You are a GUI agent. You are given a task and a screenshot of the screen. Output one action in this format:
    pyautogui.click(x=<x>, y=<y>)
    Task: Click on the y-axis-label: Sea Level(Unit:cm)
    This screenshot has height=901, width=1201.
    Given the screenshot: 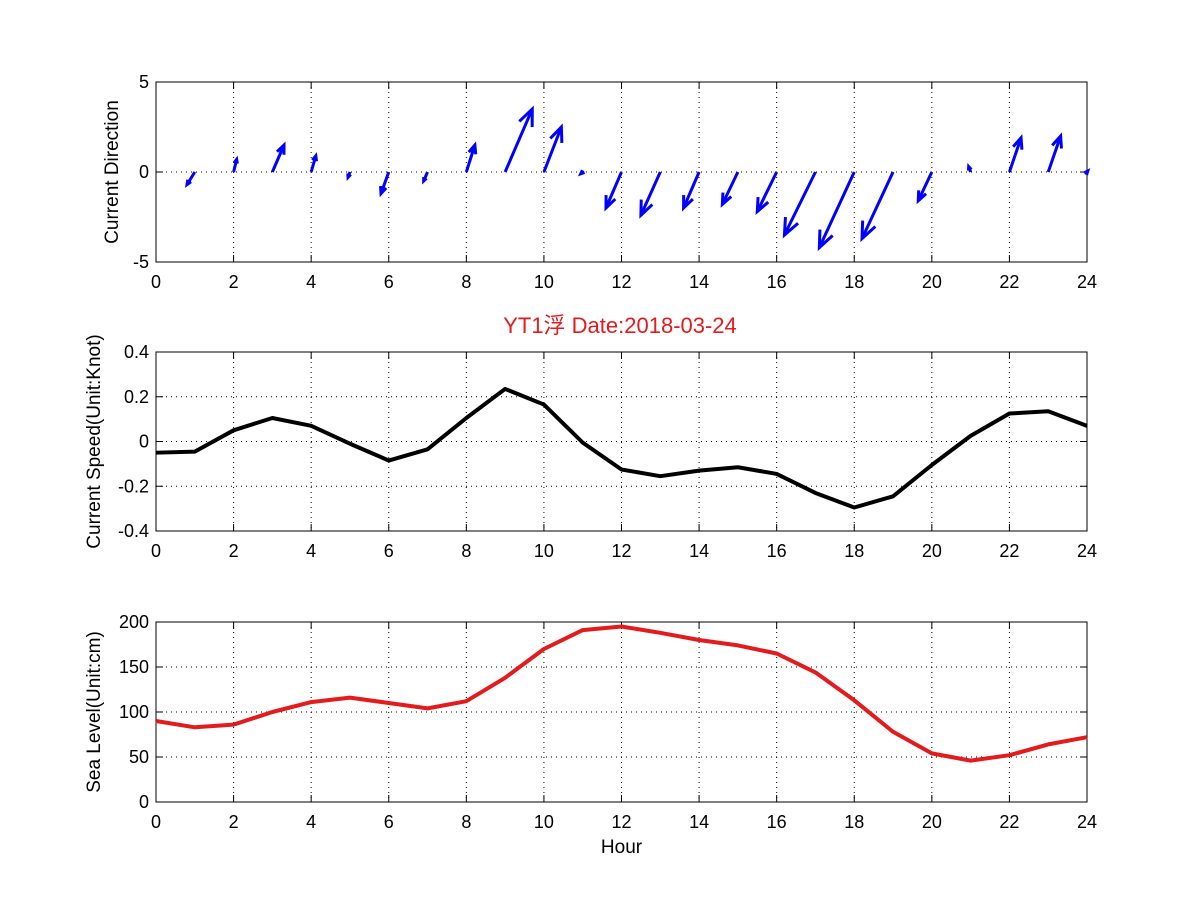 What is the action you would take?
    pyautogui.click(x=94, y=712)
    